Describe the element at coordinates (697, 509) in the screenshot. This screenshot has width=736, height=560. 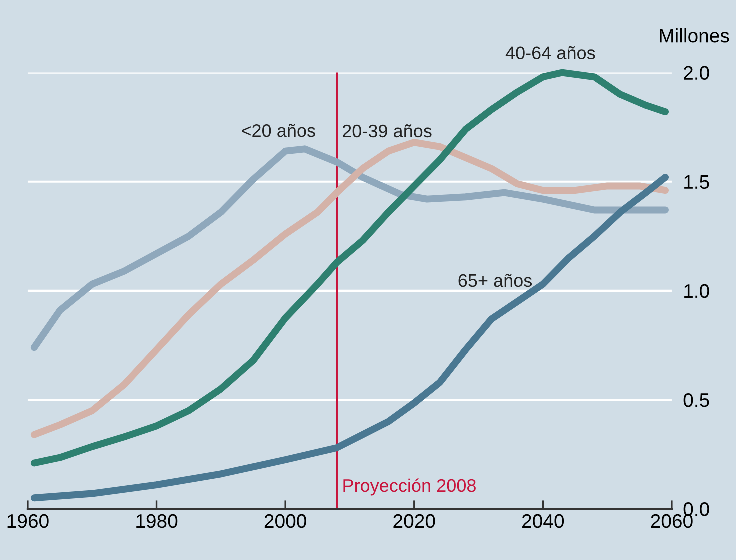
I see `y-tick-label: 0.0` at that location.